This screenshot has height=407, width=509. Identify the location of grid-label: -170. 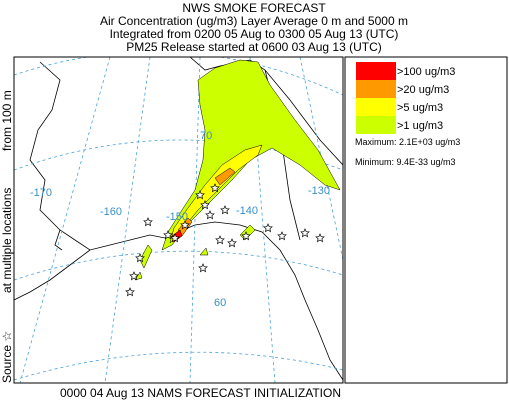
(41, 193).